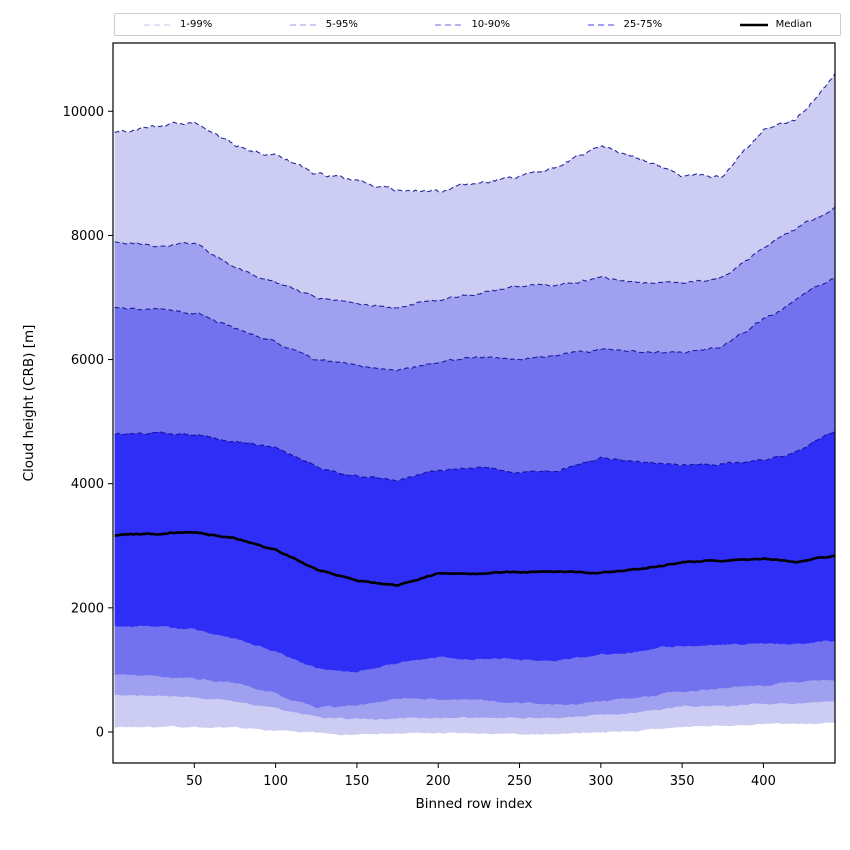  Describe the element at coordinates (474, 456) in the screenshot. I see `percentile-line-p75` at that location.